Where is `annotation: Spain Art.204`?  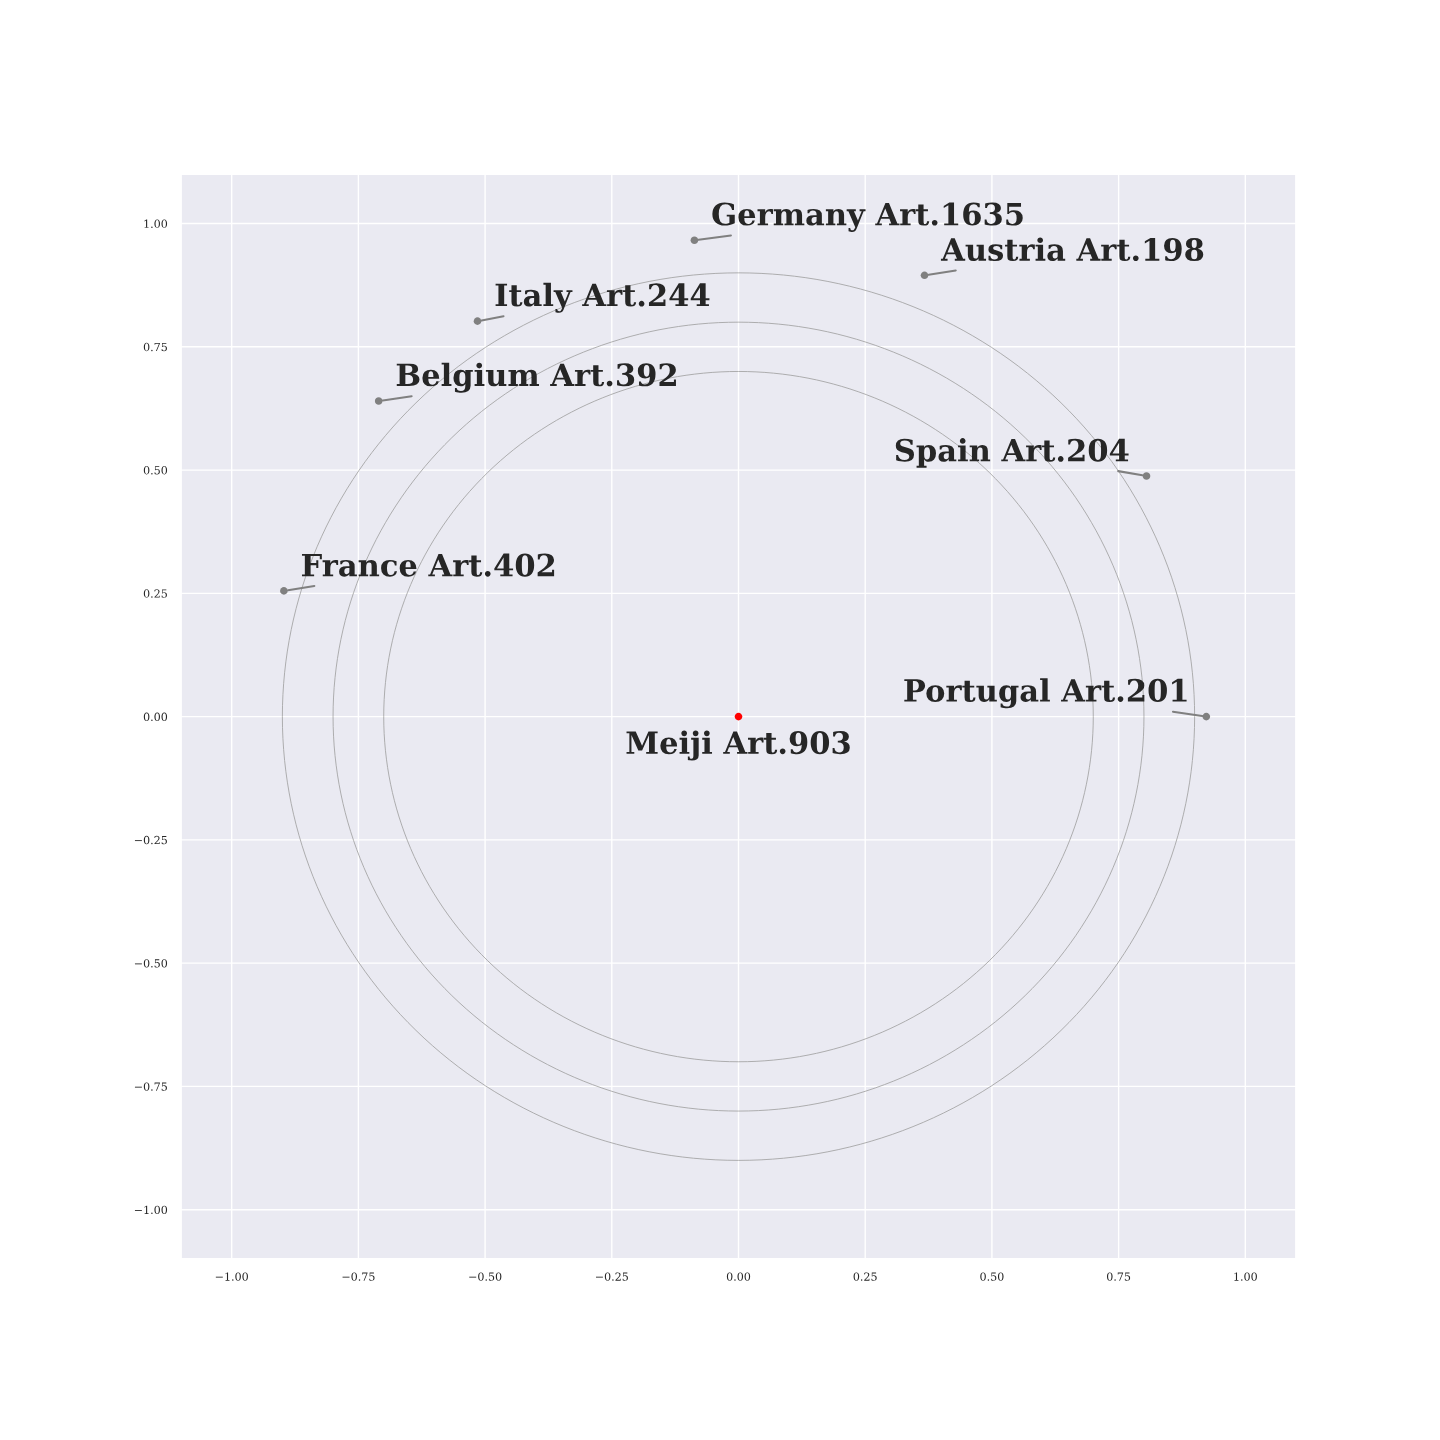
annotation: Spain Art.204 is located at coordinates (1012, 453).